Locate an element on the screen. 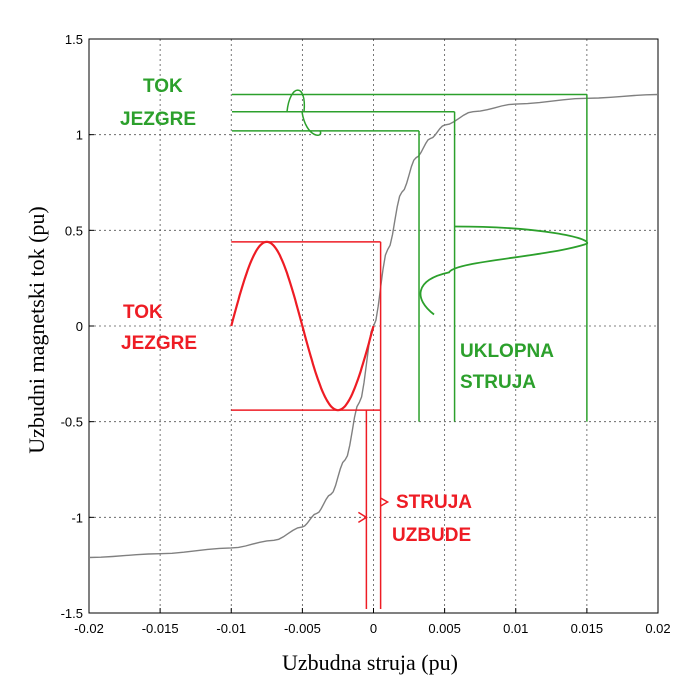 The width and height of the screenshot is (680, 682). y-axis-label: Uzbudni magnetski tok (pu) is located at coordinates (36, 329).